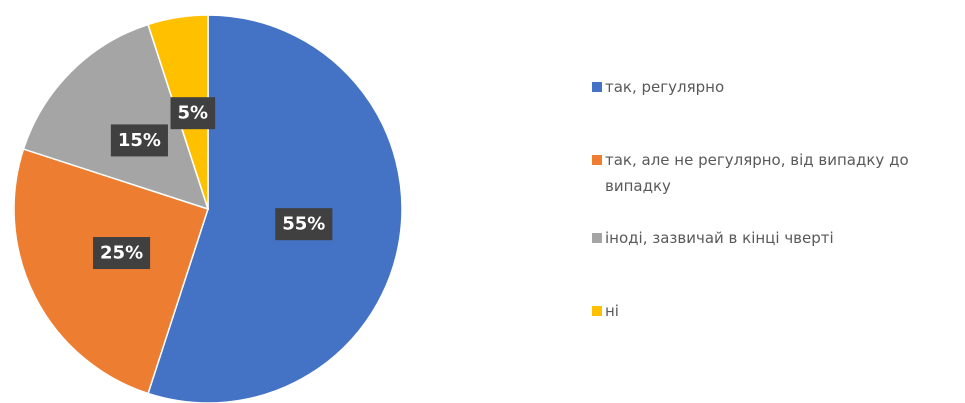 Image resolution: width=965 pixels, height=403 pixels. I want to click on legend-label: ні, so click(612, 311).